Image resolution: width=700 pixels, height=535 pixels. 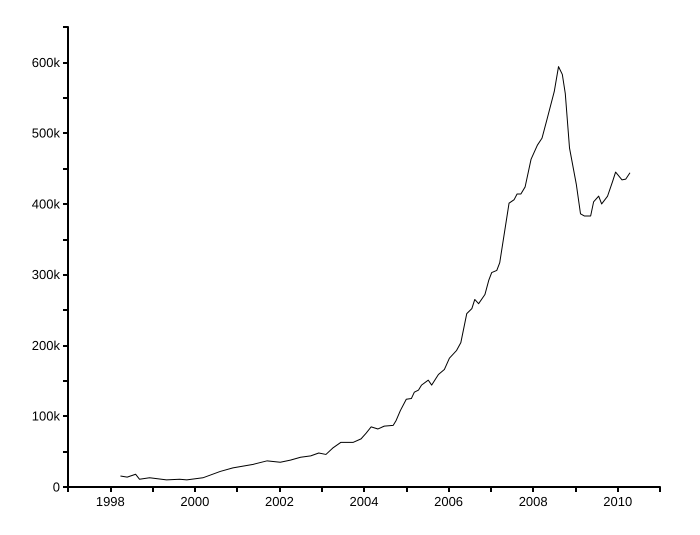 What do you see at coordinates (195, 501) in the screenshot?
I see `x-tick-label: 2000` at bounding box center [195, 501].